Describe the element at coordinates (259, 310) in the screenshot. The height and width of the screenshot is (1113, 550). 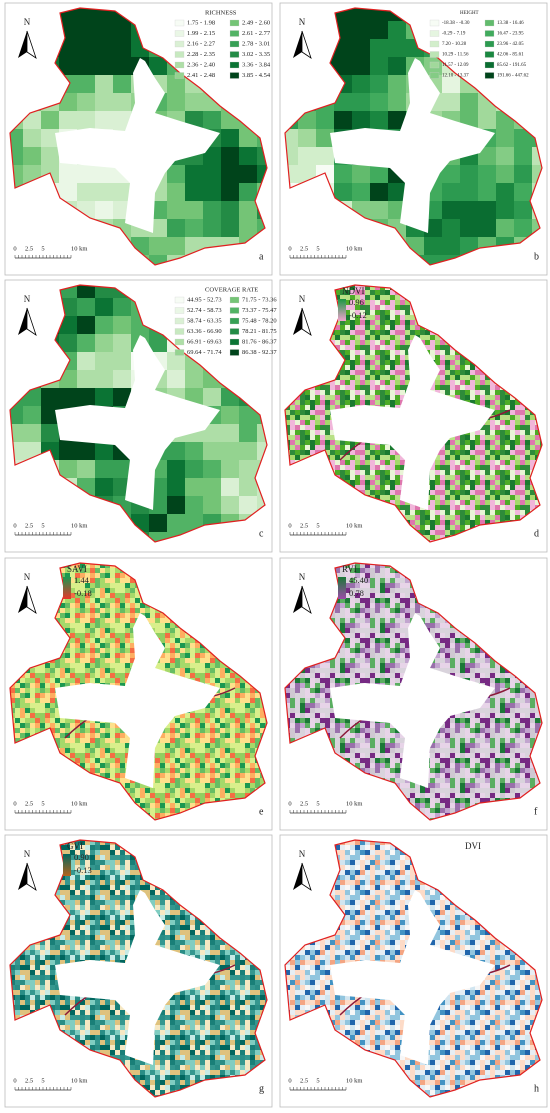
I see `legend-label: 73.37 - 75.47` at that location.